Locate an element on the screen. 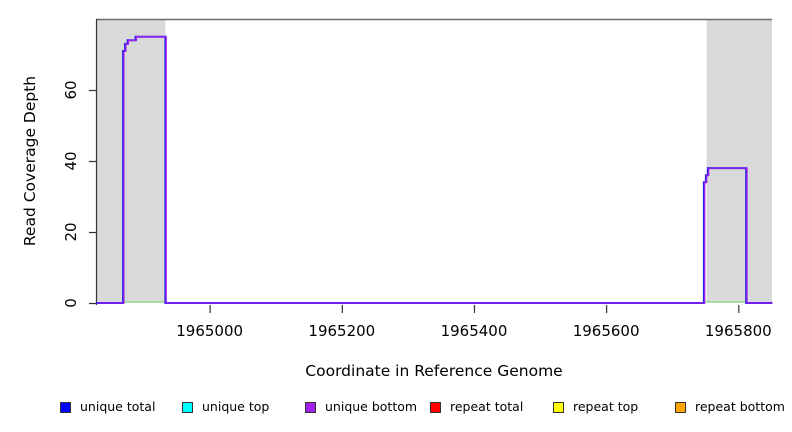 This screenshot has width=792, height=432. legend-item-unique-bottom: unique bottom is located at coordinates (361, 407).